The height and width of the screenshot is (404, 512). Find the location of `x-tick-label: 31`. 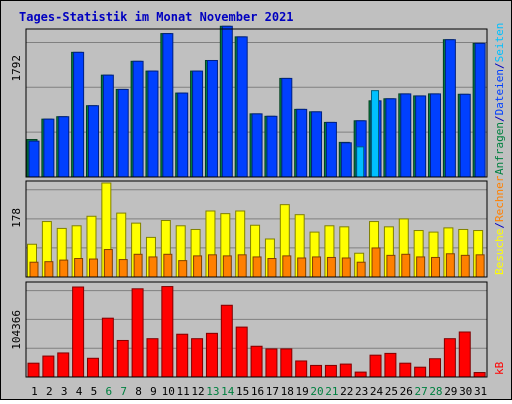

x-tick-label: 31 is located at coordinates (480, 391).